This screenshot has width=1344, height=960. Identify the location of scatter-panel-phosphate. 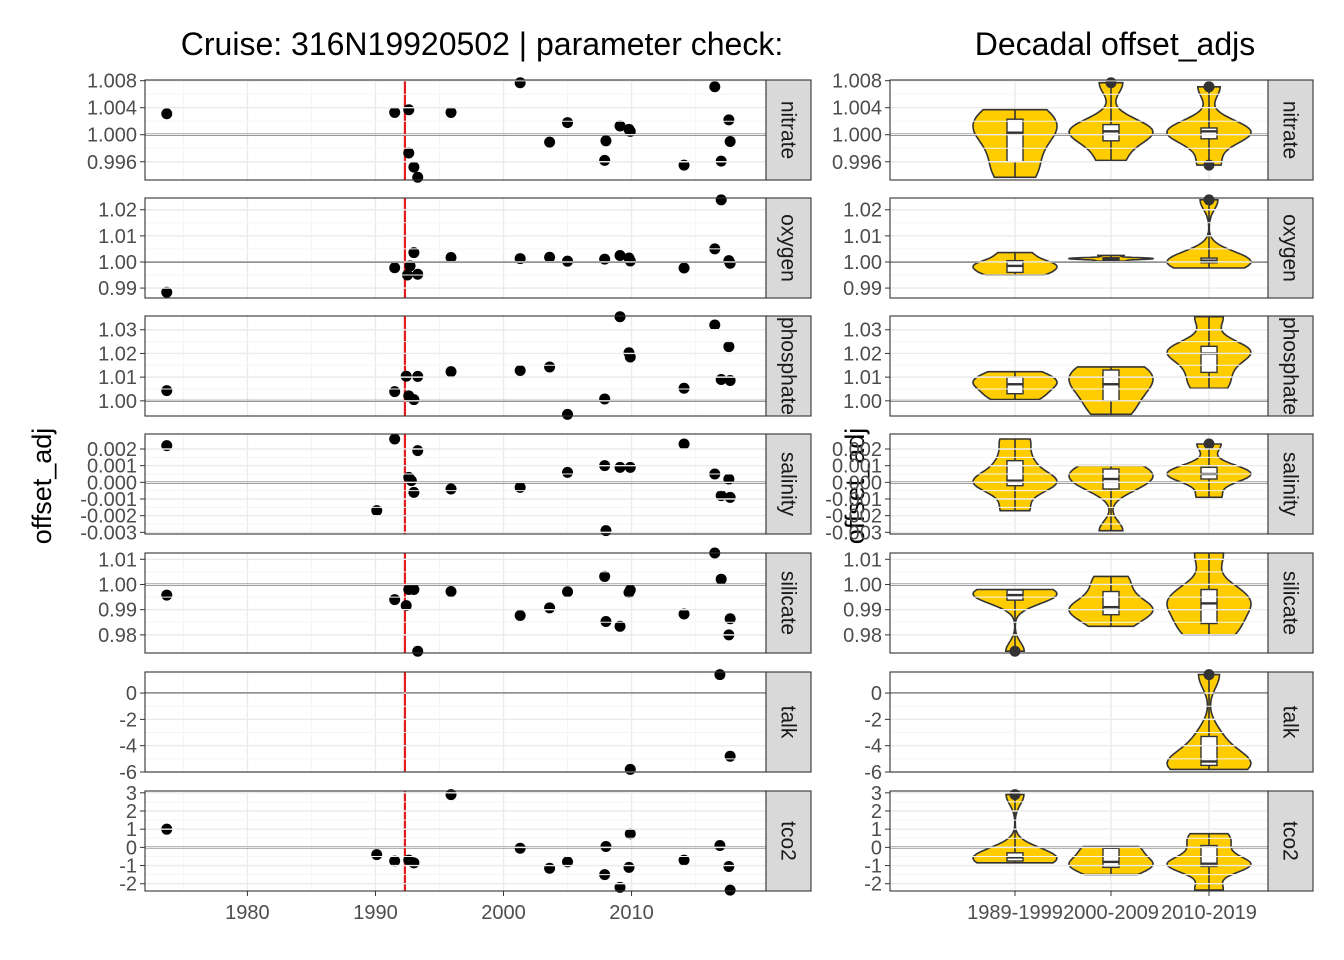
(455, 365).